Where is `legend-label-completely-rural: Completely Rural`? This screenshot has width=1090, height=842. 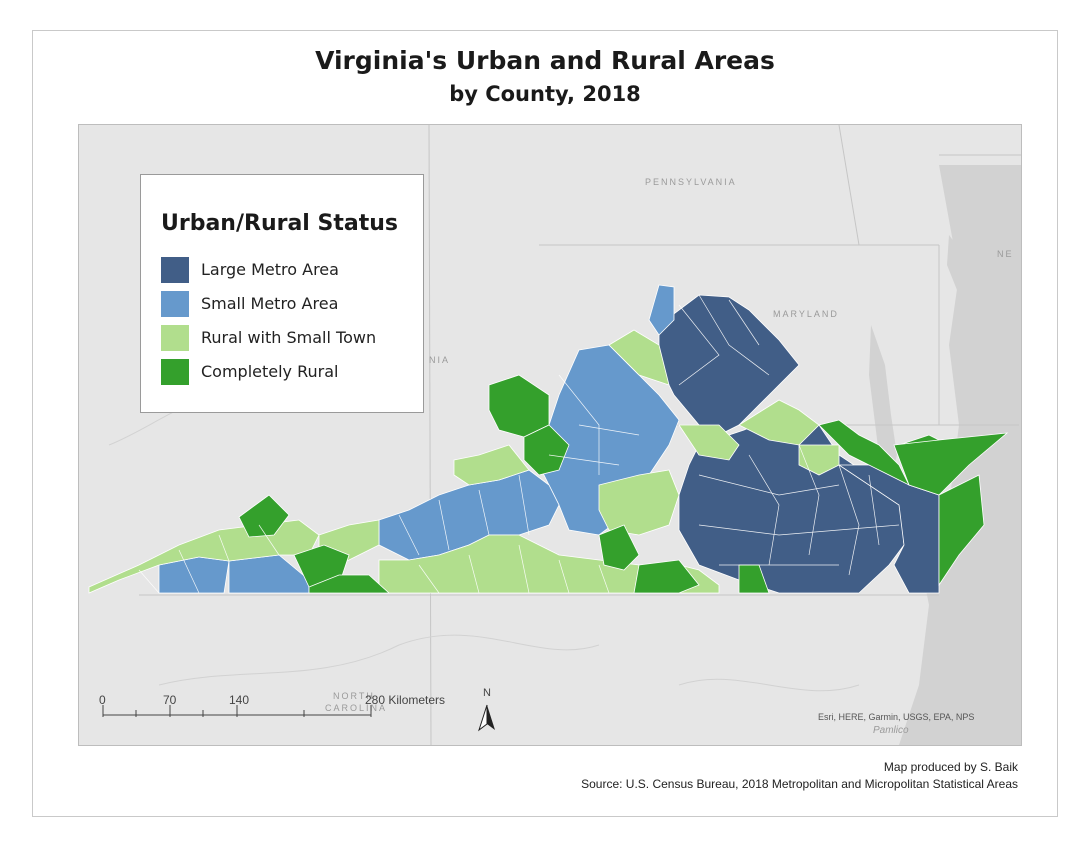 legend-label-completely-rural: Completely Rural is located at coordinates (270, 371).